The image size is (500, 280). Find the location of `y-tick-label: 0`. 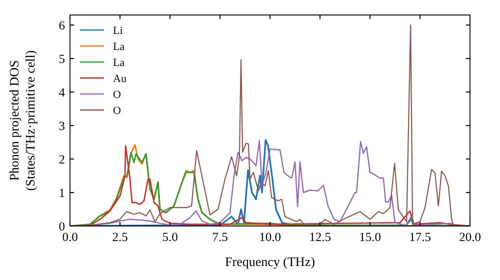

y-tick-label: 0 is located at coordinates (61, 227).